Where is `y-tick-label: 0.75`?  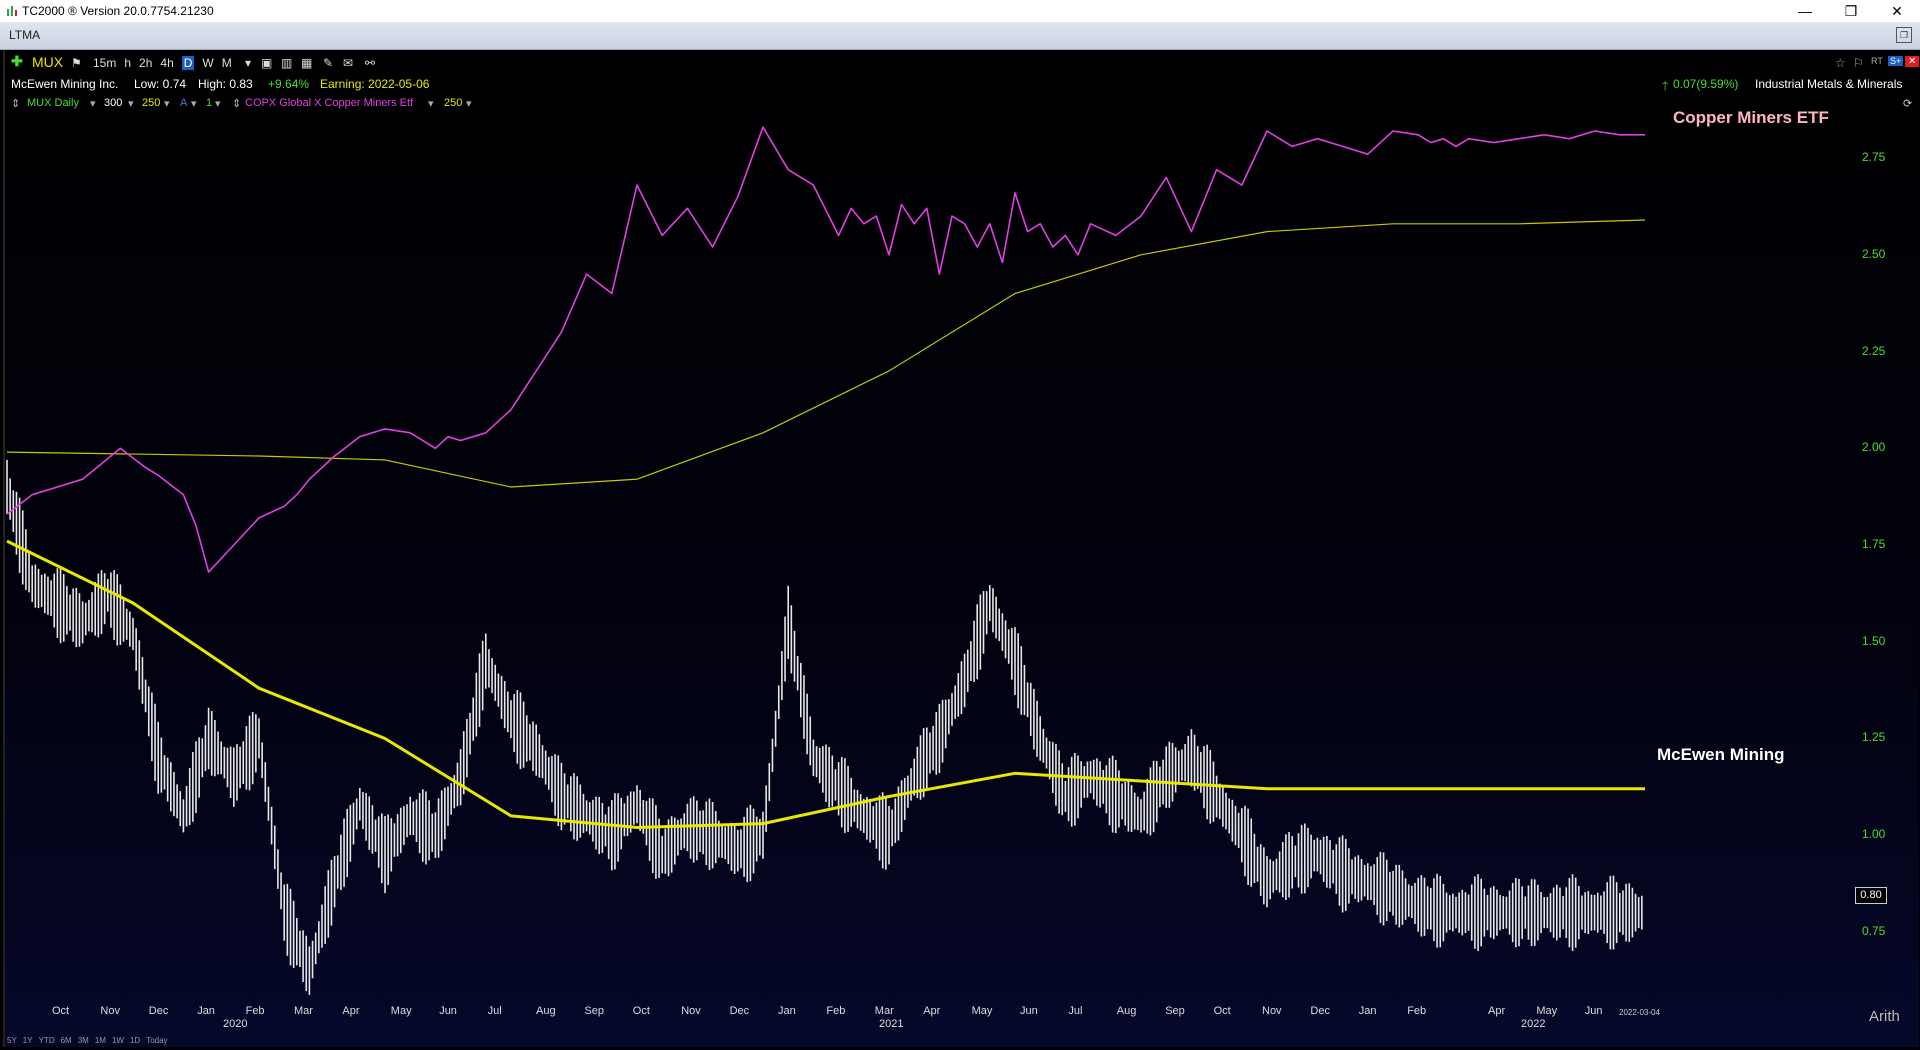
y-tick-label: 0.75 is located at coordinates (1874, 930).